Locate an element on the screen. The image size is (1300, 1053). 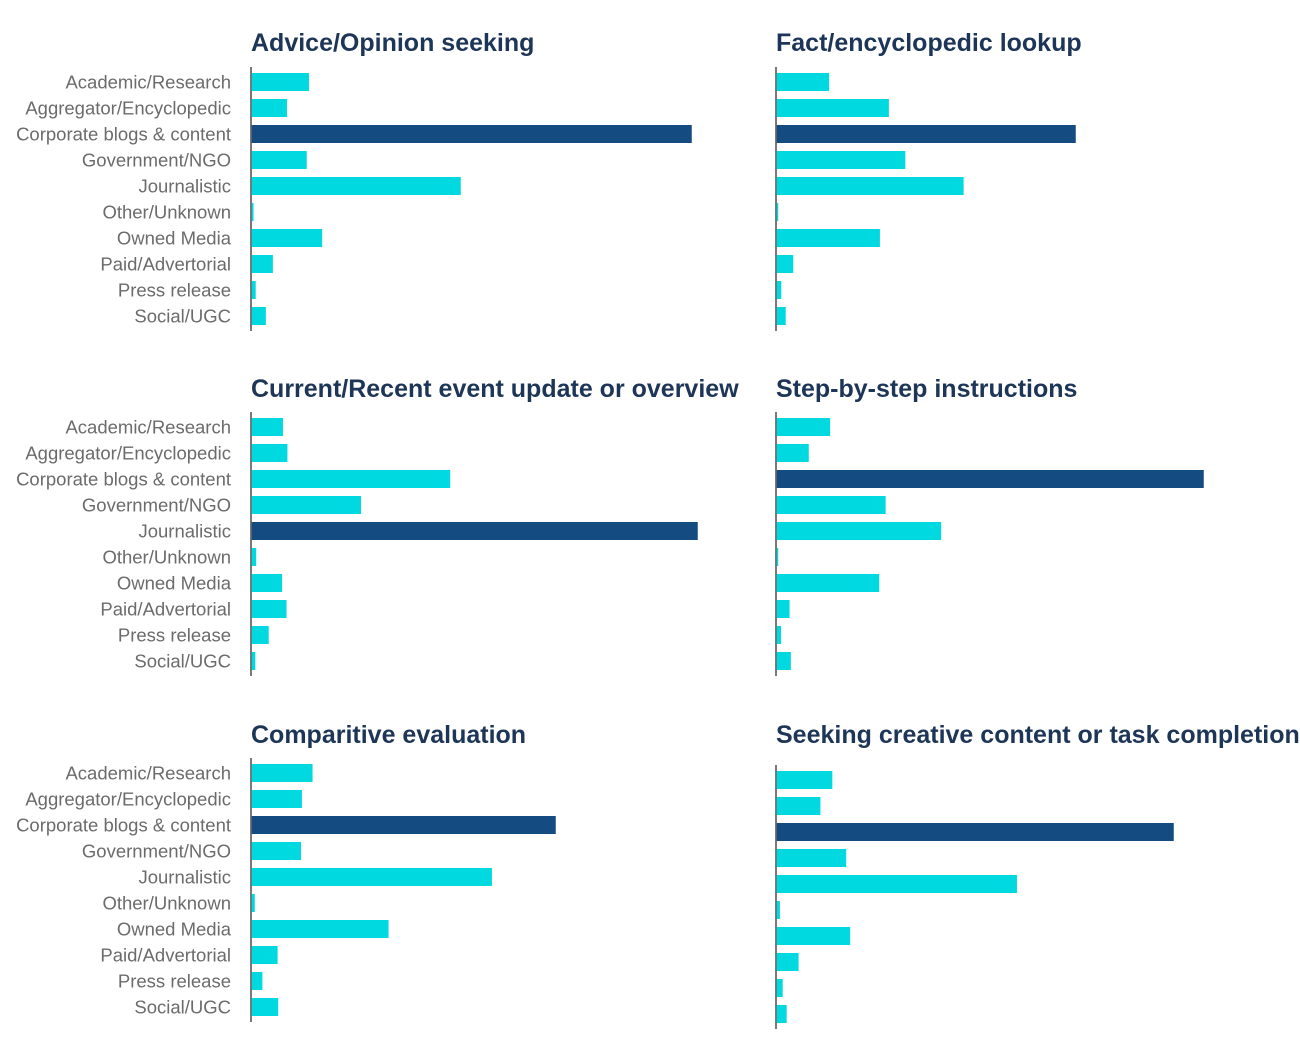
chart-title: Fact/encyclopedic lookup is located at coordinates (929, 43).